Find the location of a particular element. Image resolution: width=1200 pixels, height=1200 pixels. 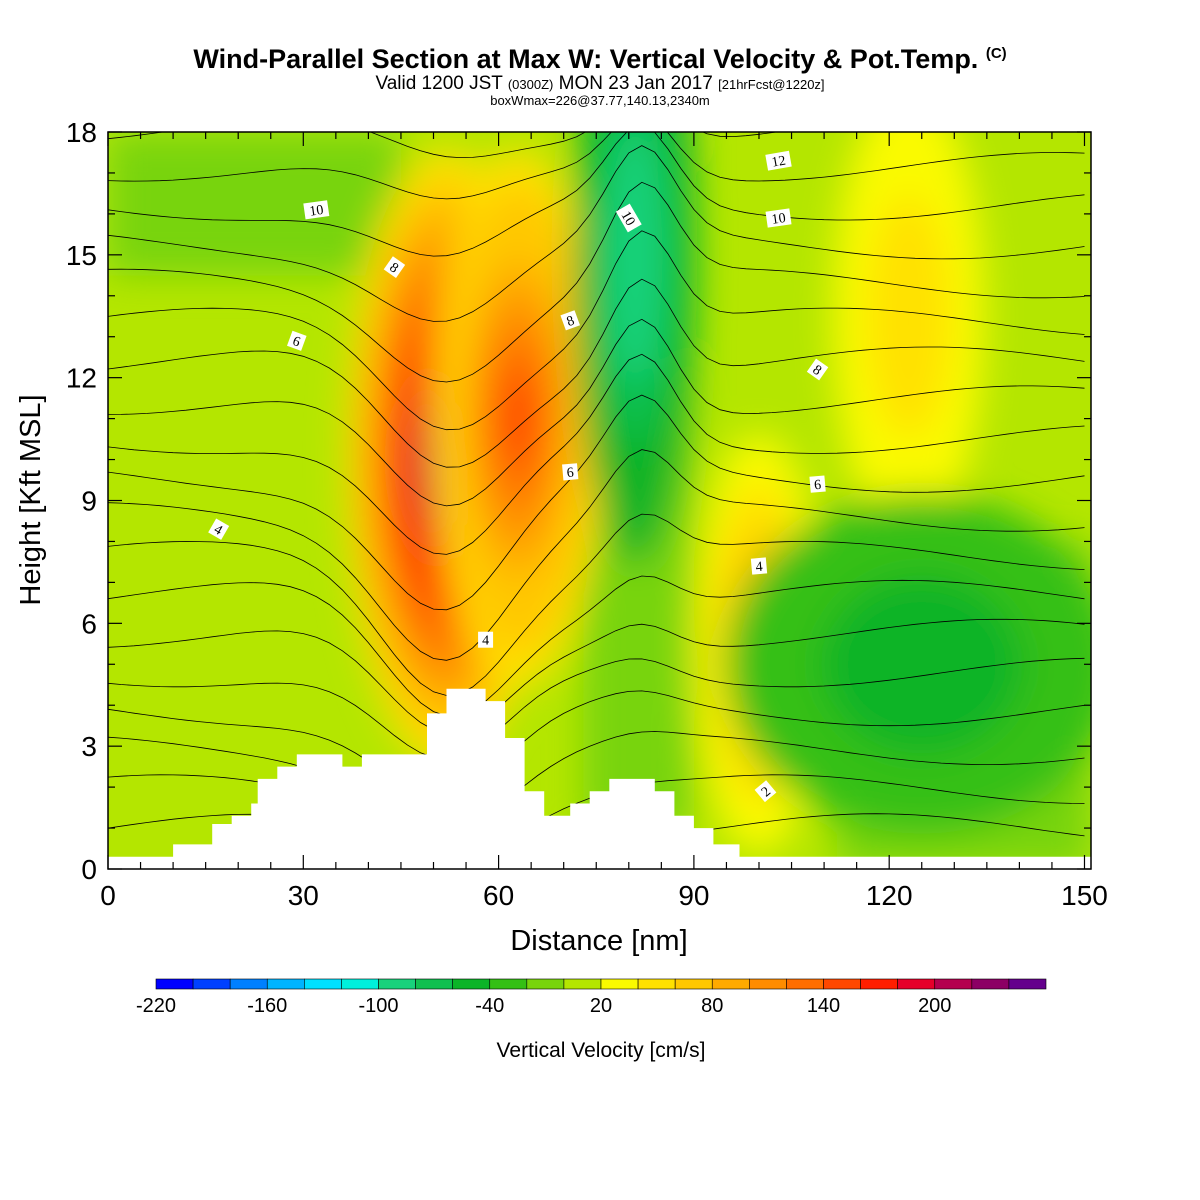

terrain-profile is located at coordinates (599, 778).